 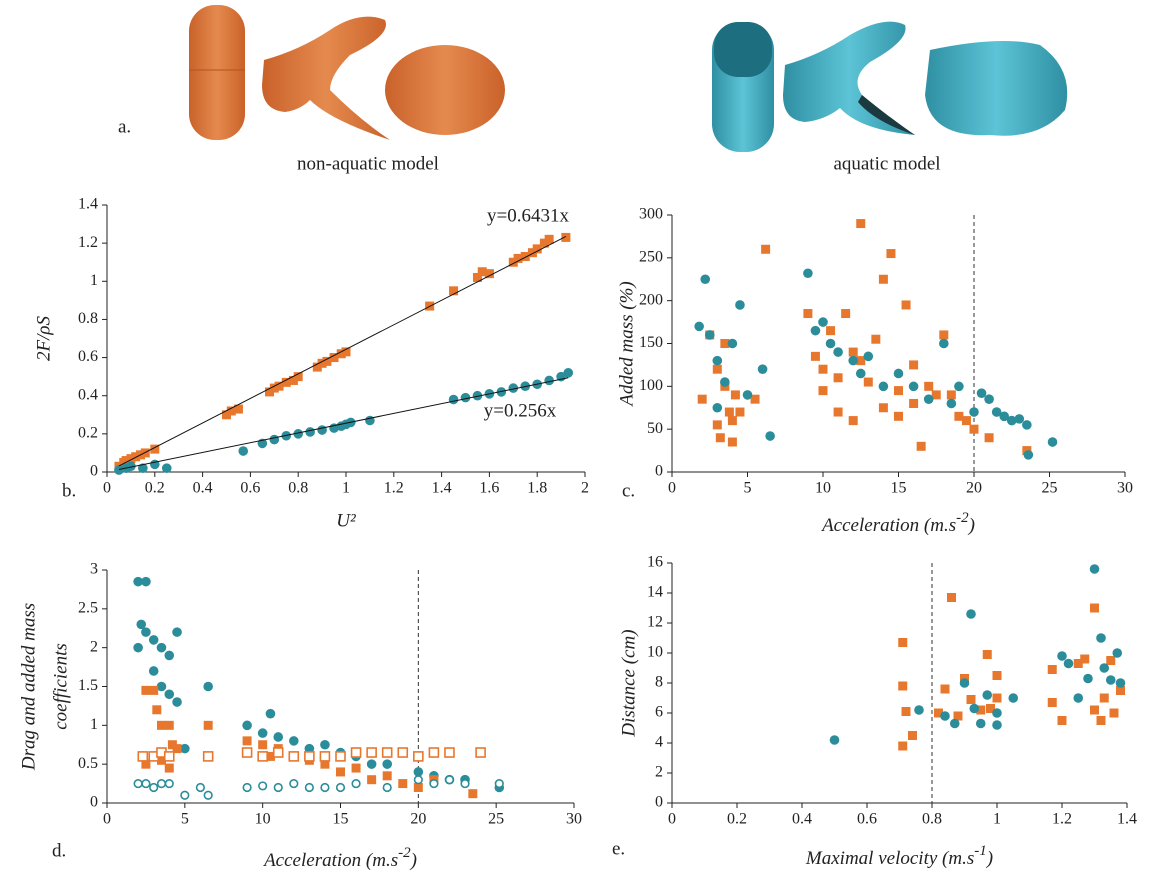 What do you see at coordinates (974, 488) in the screenshot?
I see `x-tick-label: 20` at bounding box center [974, 488].